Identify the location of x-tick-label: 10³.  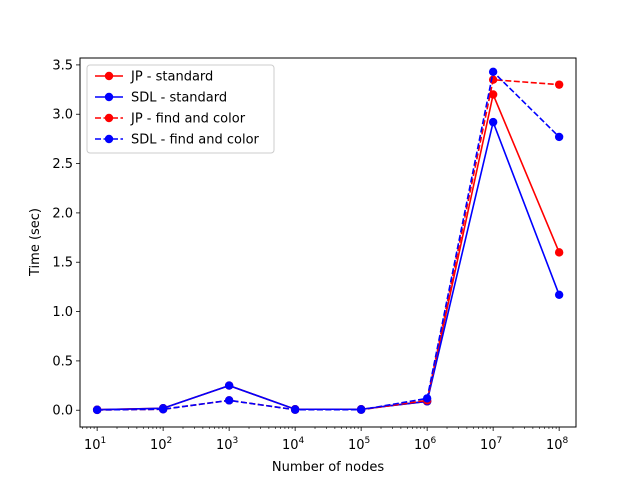
(227, 444).